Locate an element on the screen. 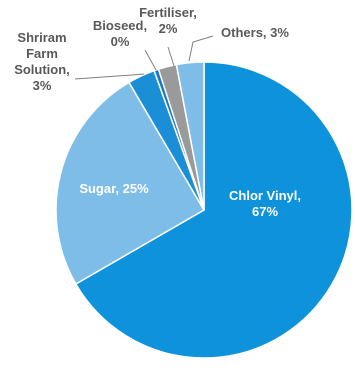  leader-lines is located at coordinates (144, 57).